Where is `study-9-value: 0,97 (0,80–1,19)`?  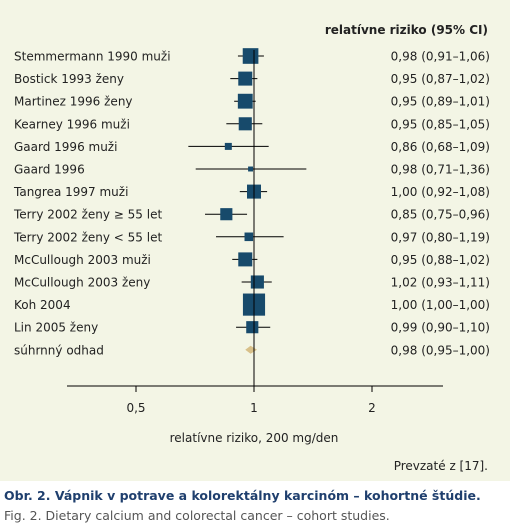
study-9-value: 0,97 (0,80–1,19) is located at coordinates (440, 237).